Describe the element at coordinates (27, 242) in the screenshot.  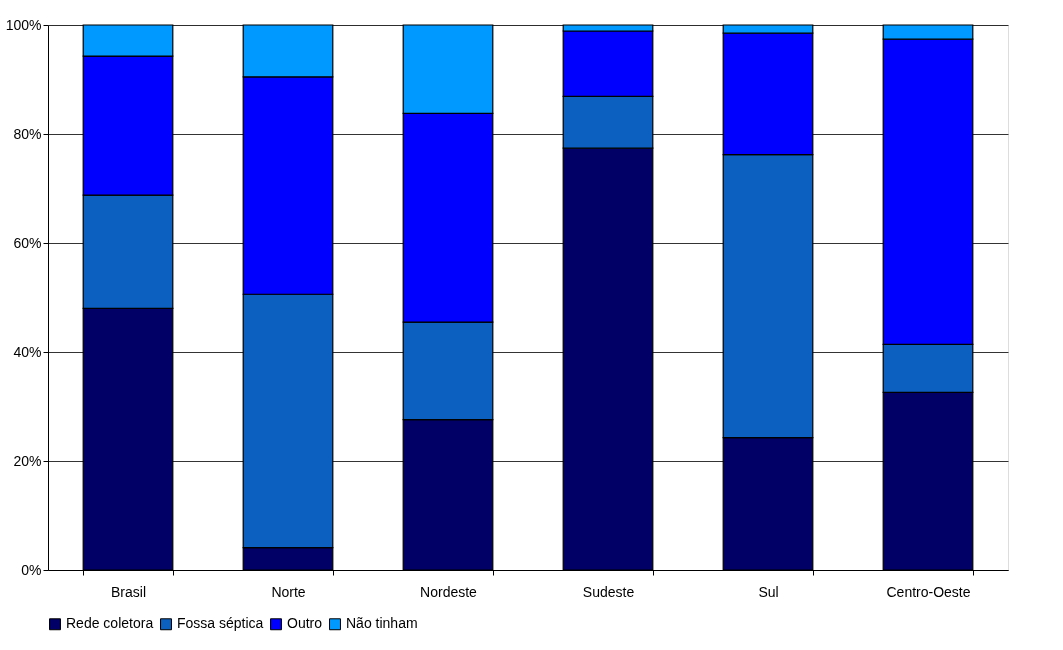
I see `y-tick-label: 60%` at that location.